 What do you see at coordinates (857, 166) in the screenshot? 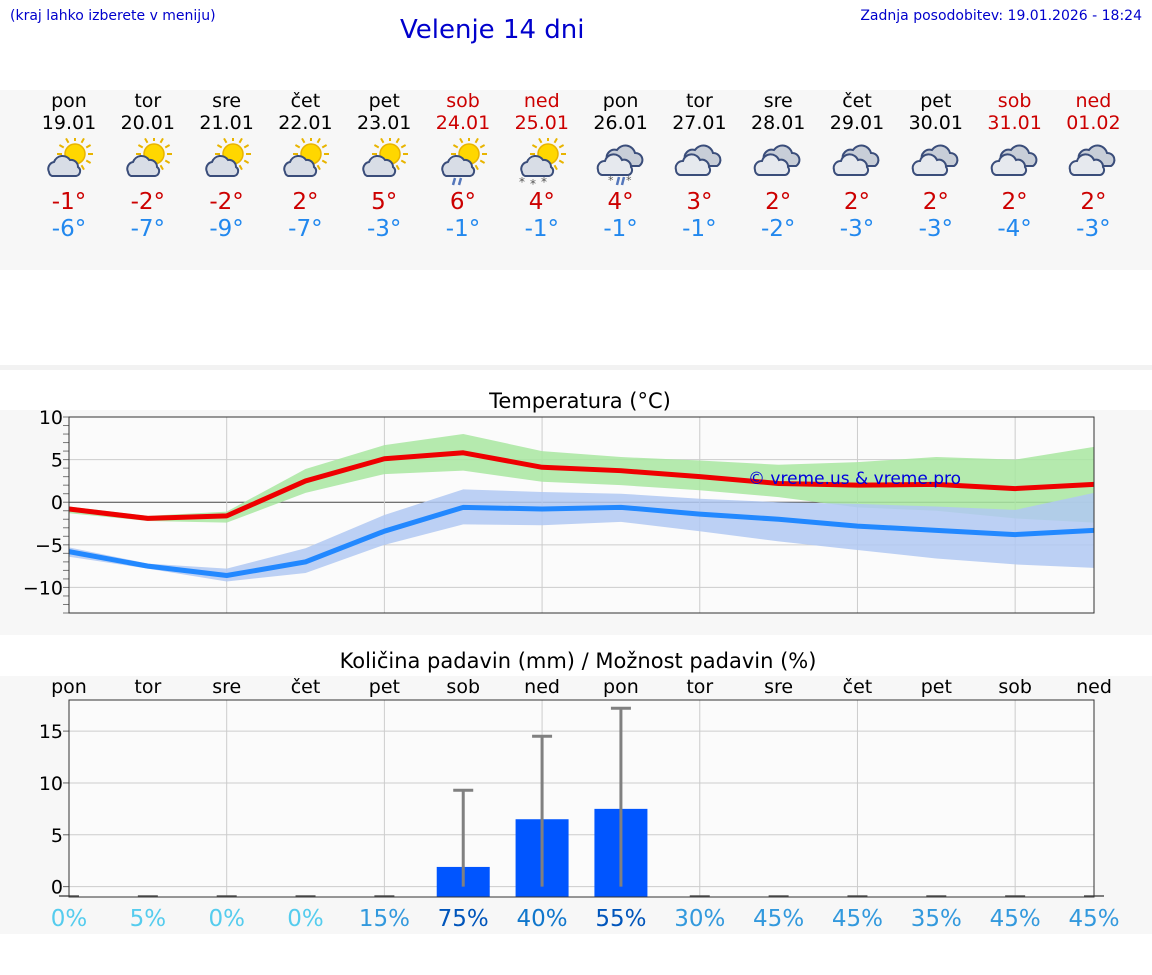
I see `day-column: čet 29.01 2° -3°` at bounding box center [857, 166].